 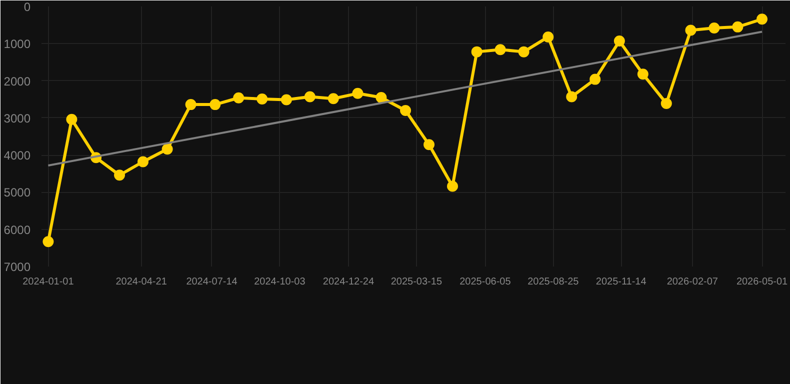 I want to click on x-tick-label: 2026-05-01, so click(x=762, y=282).